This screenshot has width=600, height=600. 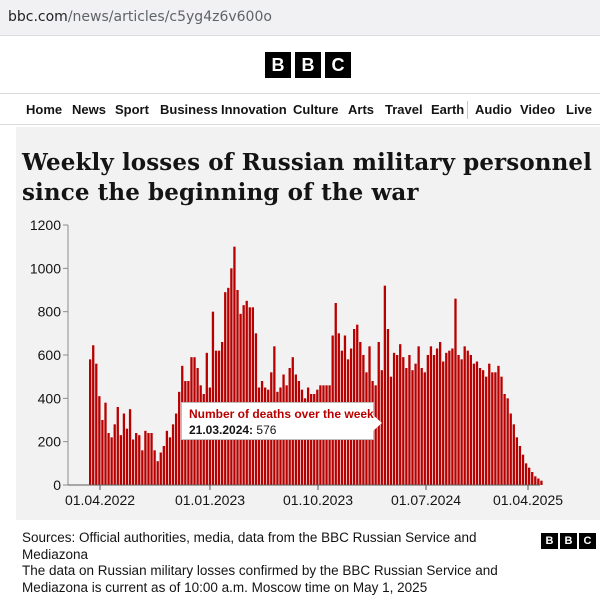 I want to click on nav-item-home: Home, so click(x=44, y=109).